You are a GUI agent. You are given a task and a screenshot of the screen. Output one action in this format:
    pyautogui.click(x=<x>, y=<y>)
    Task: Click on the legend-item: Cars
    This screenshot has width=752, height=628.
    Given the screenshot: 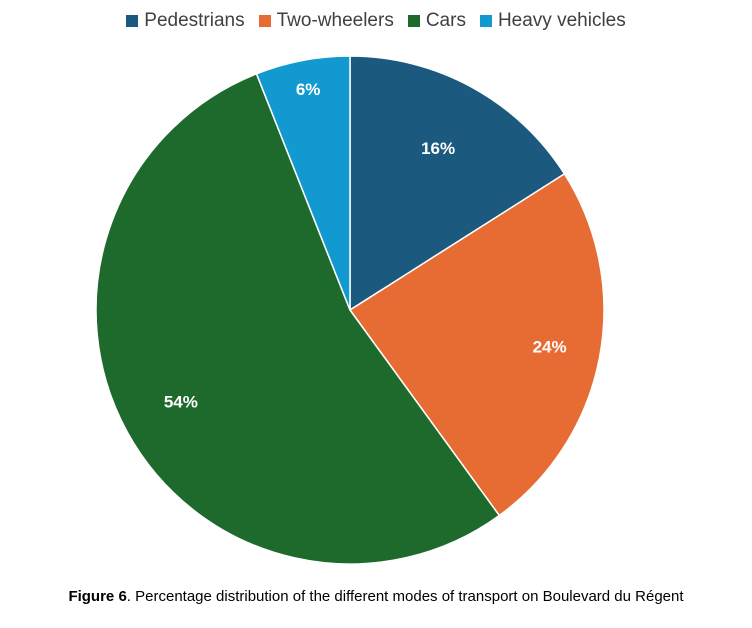 What is the action you would take?
    pyautogui.click(x=436, y=21)
    